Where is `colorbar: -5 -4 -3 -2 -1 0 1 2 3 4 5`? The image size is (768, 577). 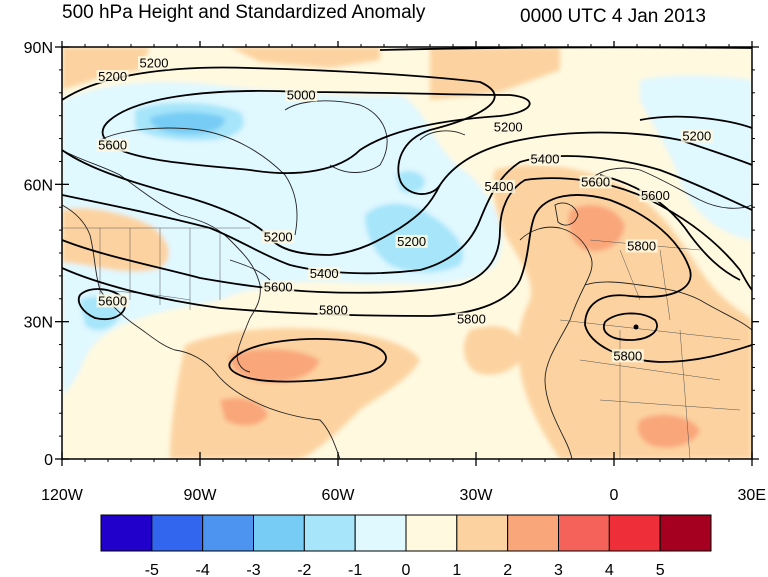 colorbar: -5 -4 -3 -2 -1 0 1 2 3 4 5 is located at coordinates (406, 545).